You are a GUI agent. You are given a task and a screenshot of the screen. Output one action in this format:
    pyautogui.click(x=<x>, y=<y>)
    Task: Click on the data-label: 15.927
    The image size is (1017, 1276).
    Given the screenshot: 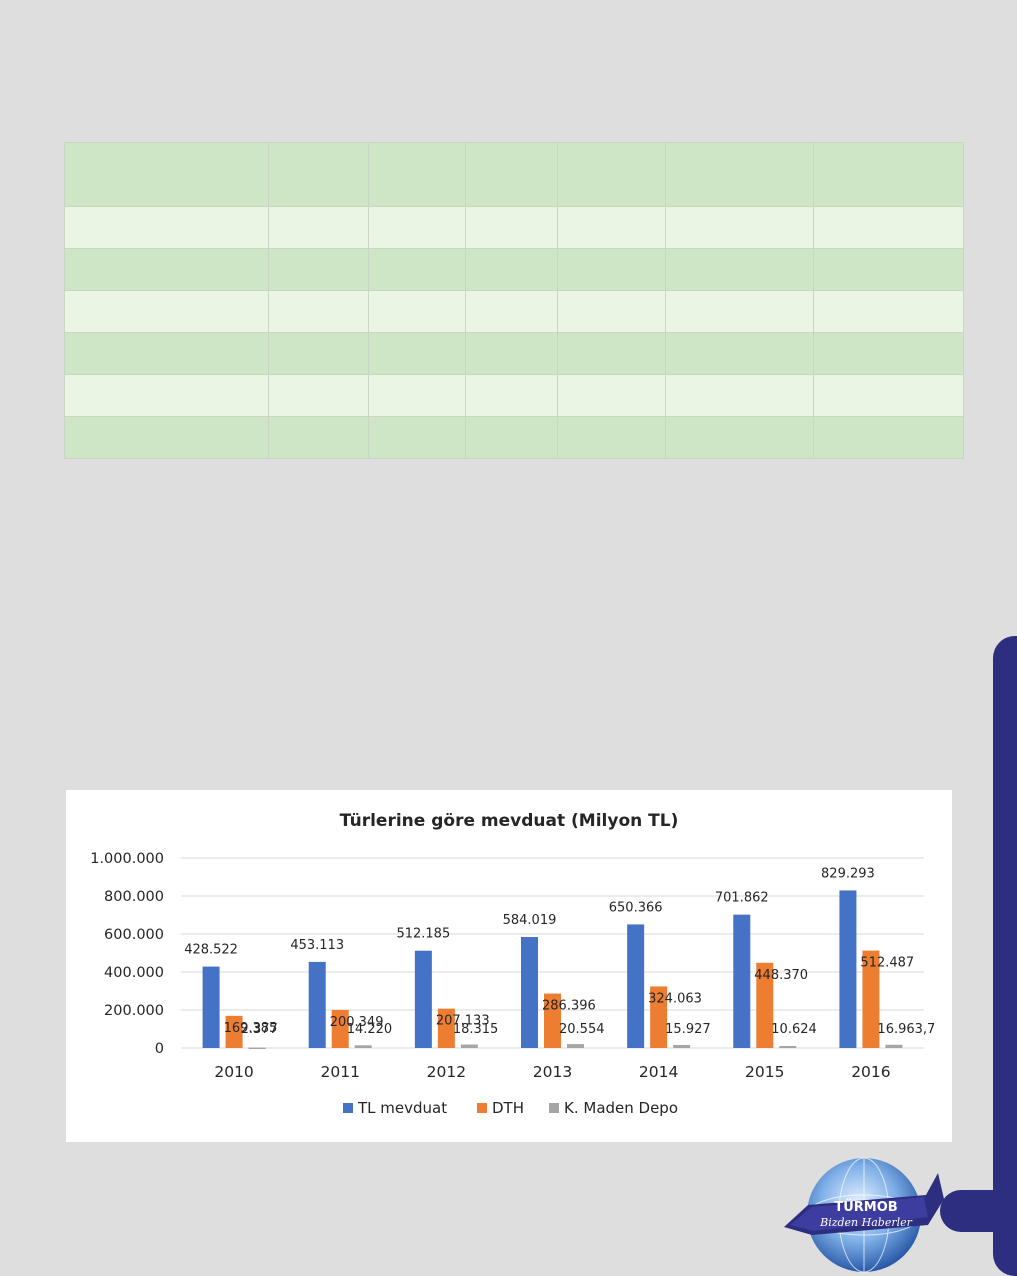 What is the action you would take?
    pyautogui.click(x=688, y=1029)
    